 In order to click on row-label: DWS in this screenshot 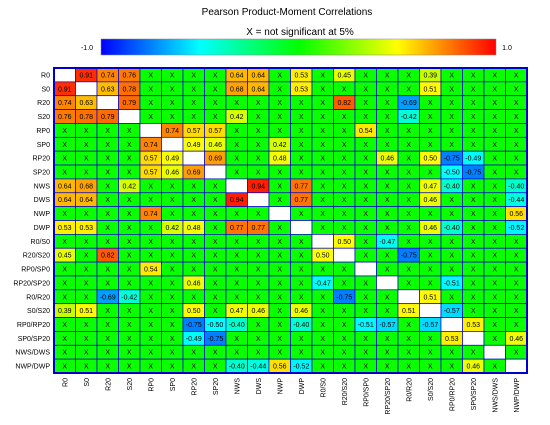, I will do `click(42, 200)`.